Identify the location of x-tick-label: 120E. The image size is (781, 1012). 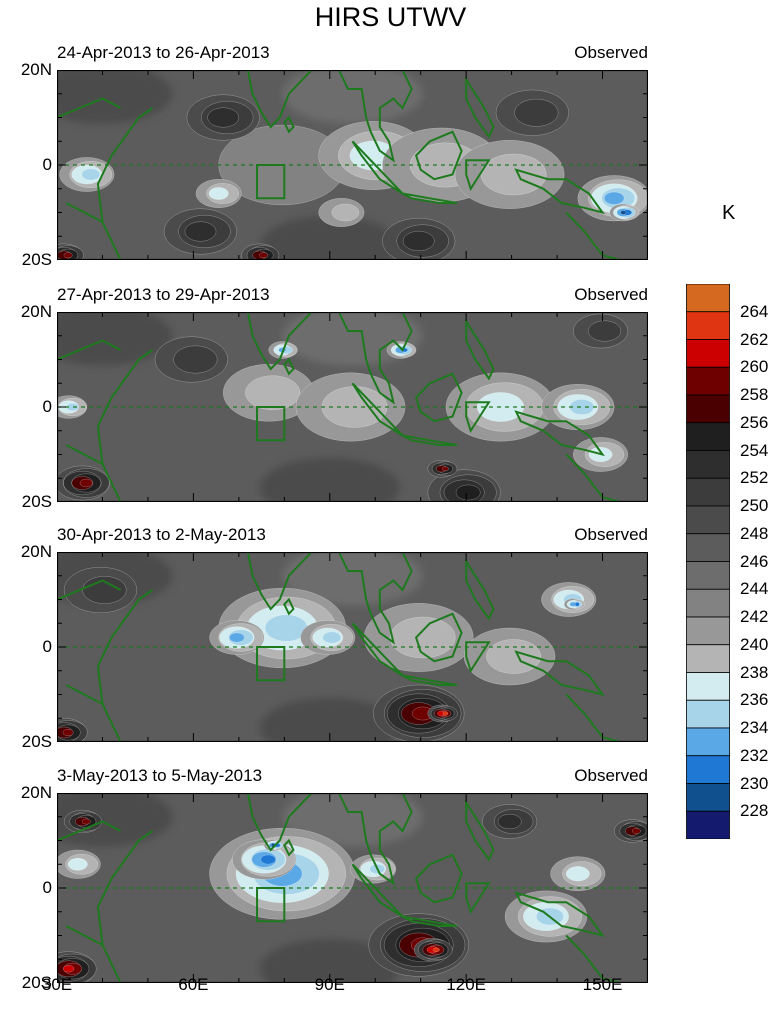
(466, 984).